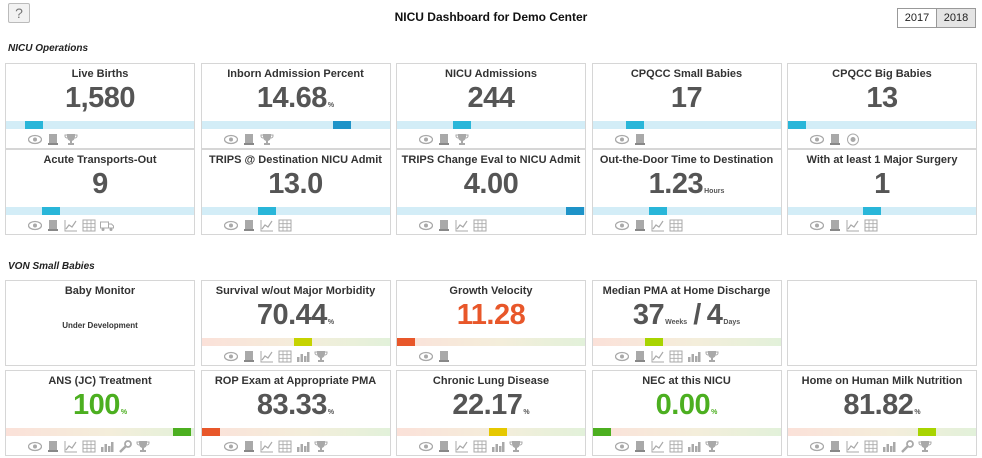 This screenshot has height=458, width=982. I want to click on tile: NICU Admissions 244, so click(491, 106).